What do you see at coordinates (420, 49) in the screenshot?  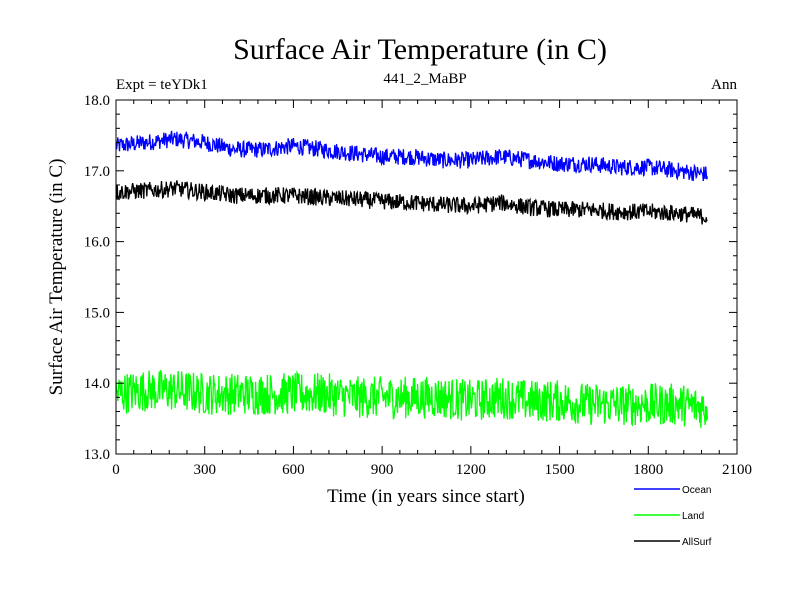 I see `chart-title: Surface Air Temperature (in C)` at bounding box center [420, 49].